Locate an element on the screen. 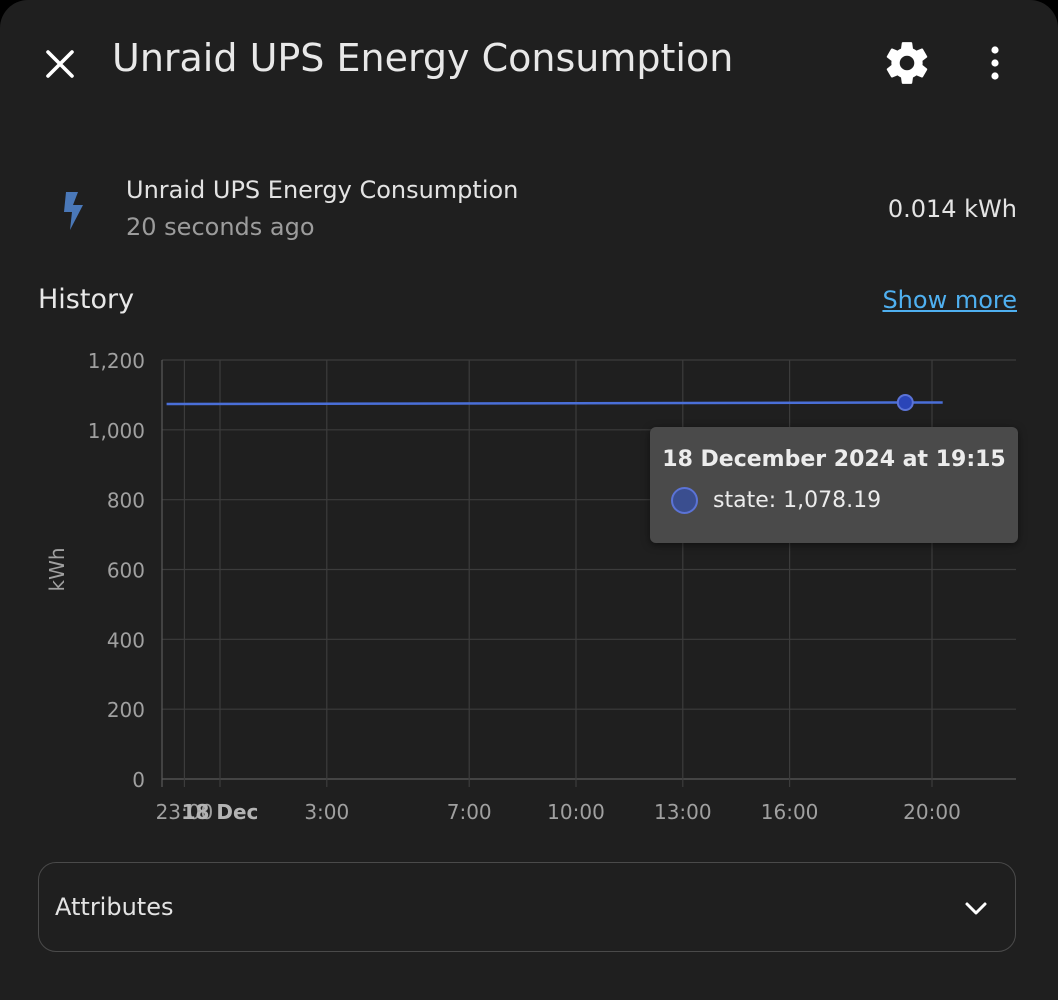 The image size is (1058, 1000). gear-icon is located at coordinates (907, 63).